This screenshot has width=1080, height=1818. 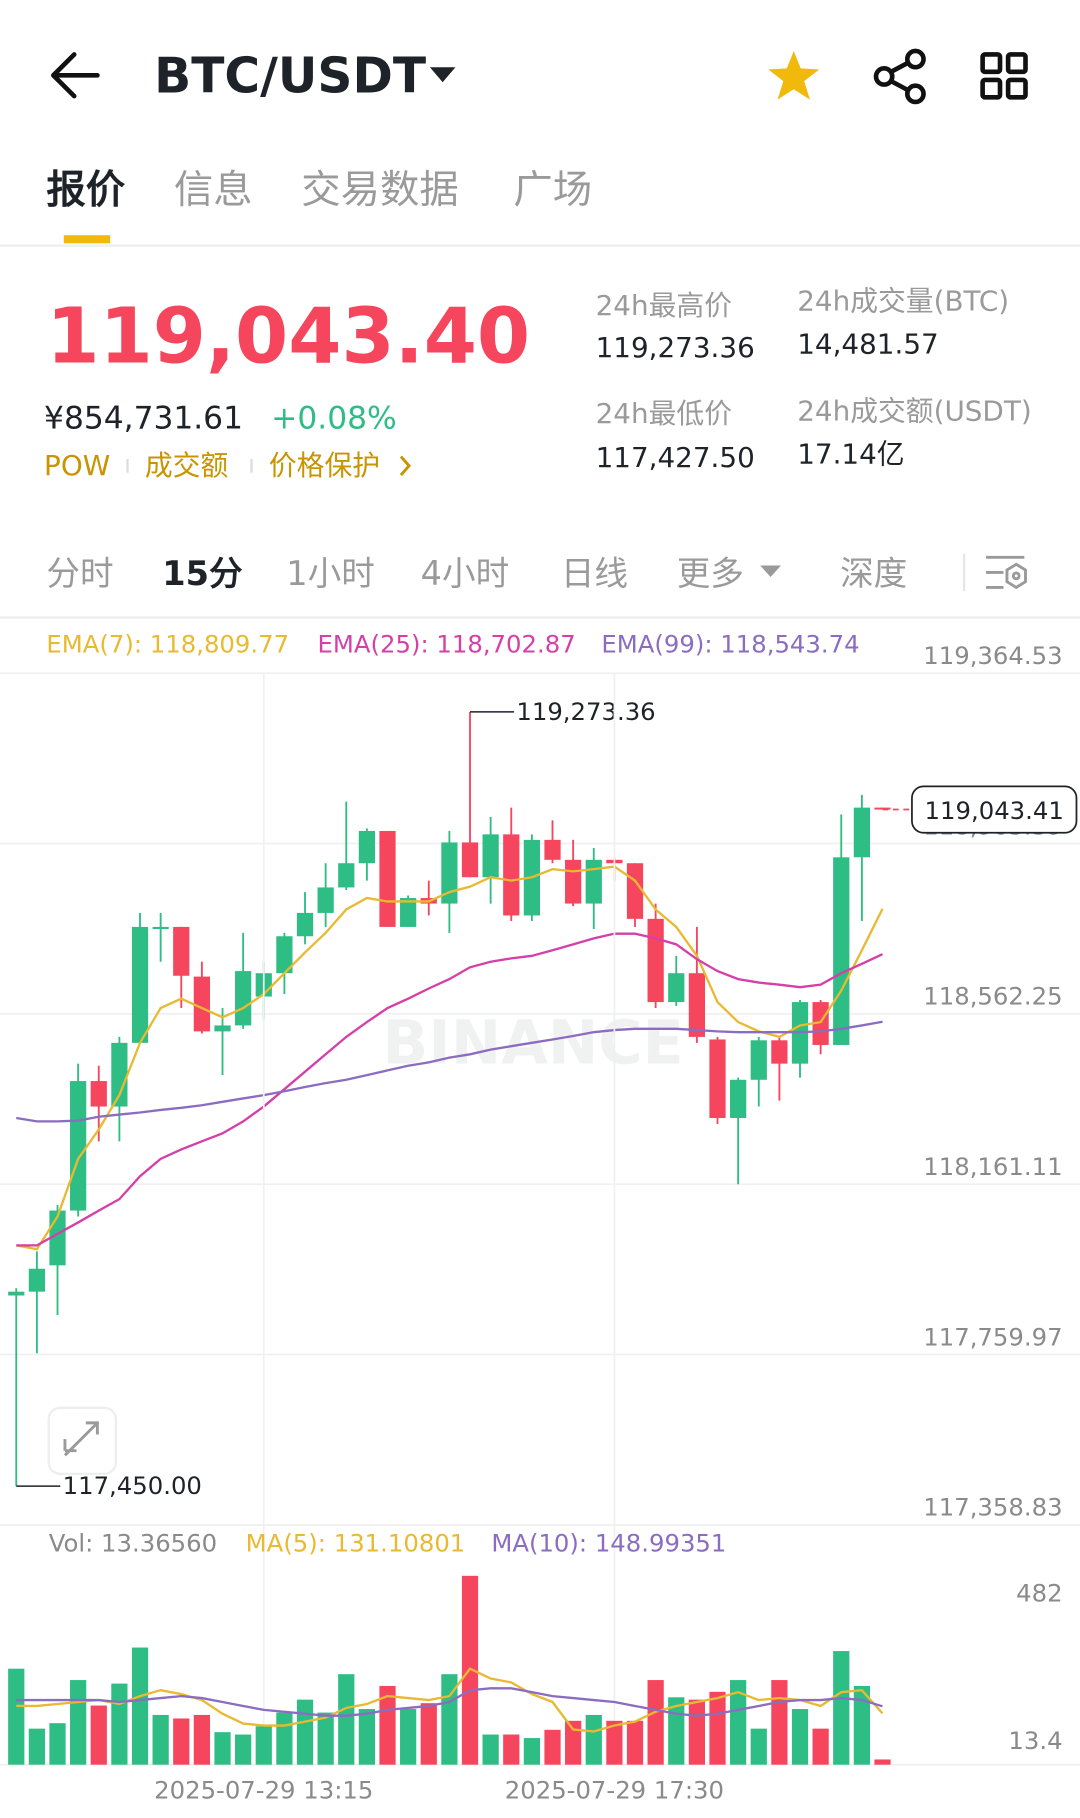 What do you see at coordinates (465, 573) in the screenshot?
I see `interval: 4小时` at bounding box center [465, 573].